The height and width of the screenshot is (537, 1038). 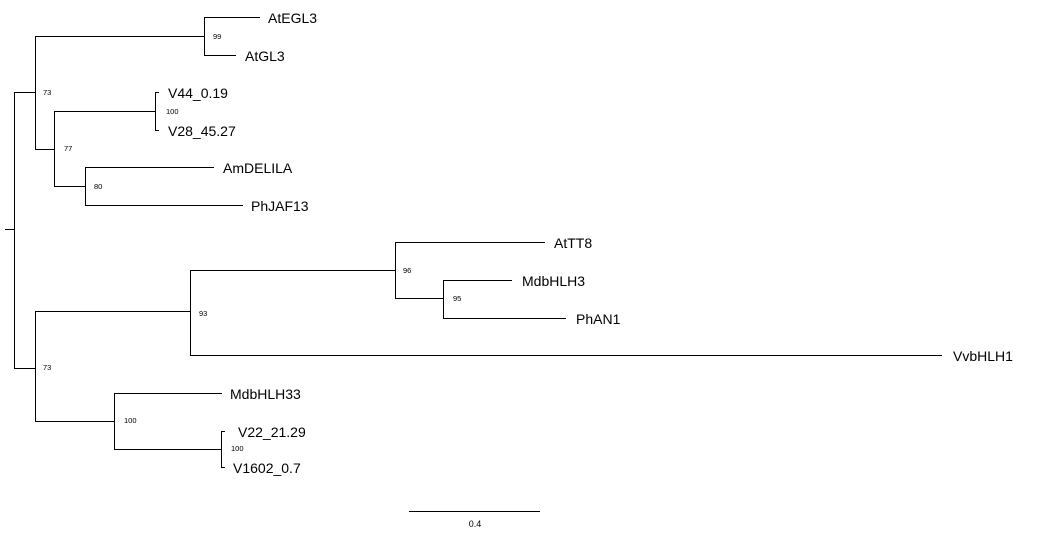 What do you see at coordinates (68, 148) in the screenshot?
I see `support-value-label: 77` at bounding box center [68, 148].